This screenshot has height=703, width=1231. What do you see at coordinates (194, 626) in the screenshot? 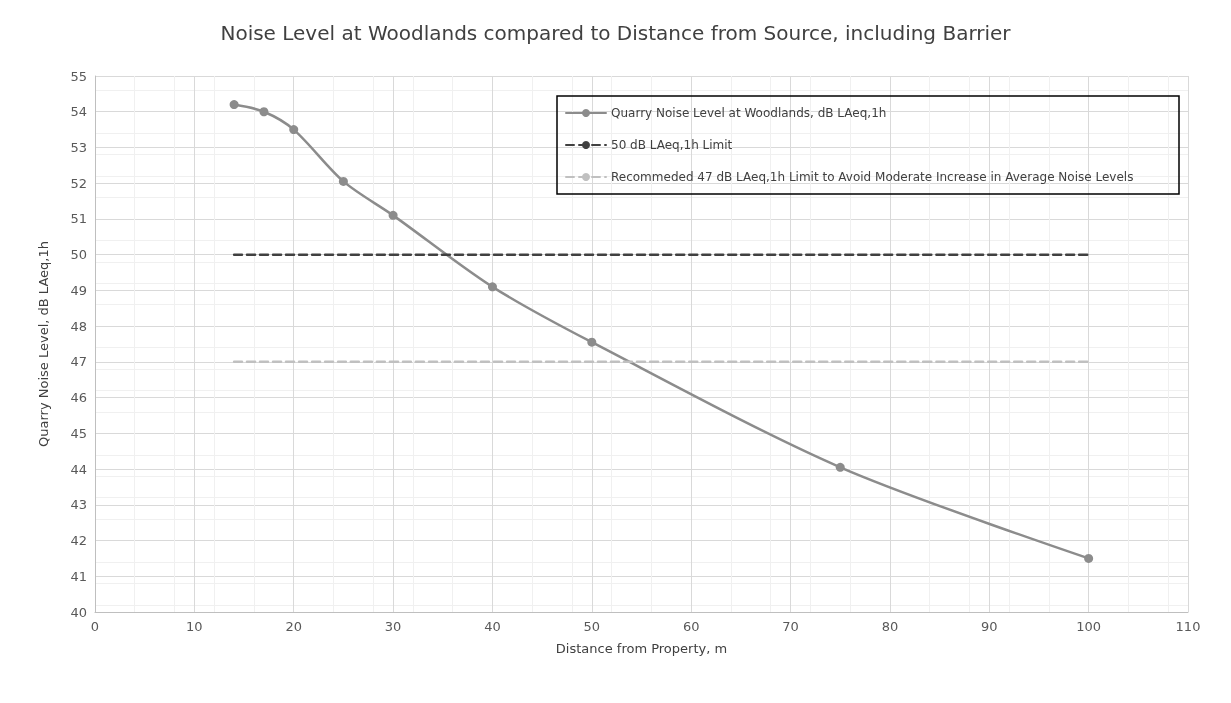
I see `x-tick-label: 10` at bounding box center [194, 626].